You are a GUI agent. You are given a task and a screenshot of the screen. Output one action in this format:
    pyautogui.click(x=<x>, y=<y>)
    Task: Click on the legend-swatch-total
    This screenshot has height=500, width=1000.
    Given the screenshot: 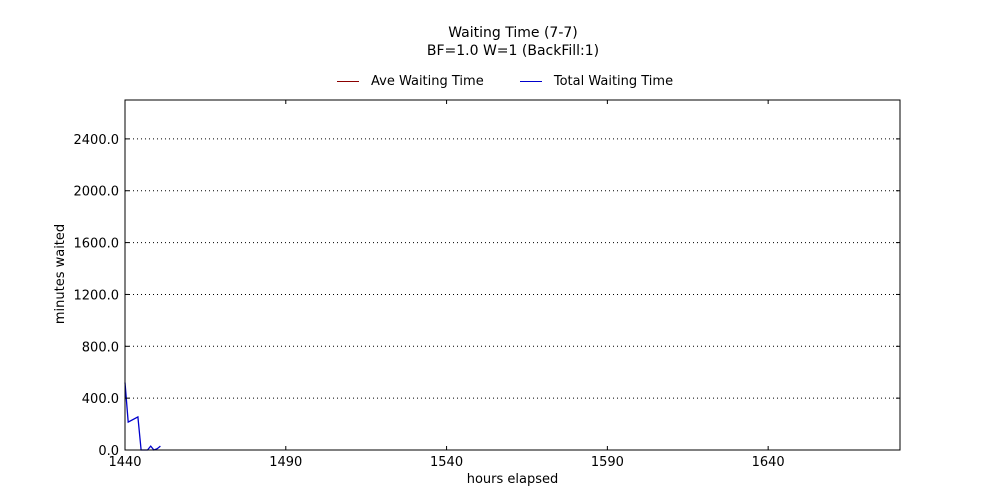 What is the action you would take?
    pyautogui.click(x=530, y=81)
    